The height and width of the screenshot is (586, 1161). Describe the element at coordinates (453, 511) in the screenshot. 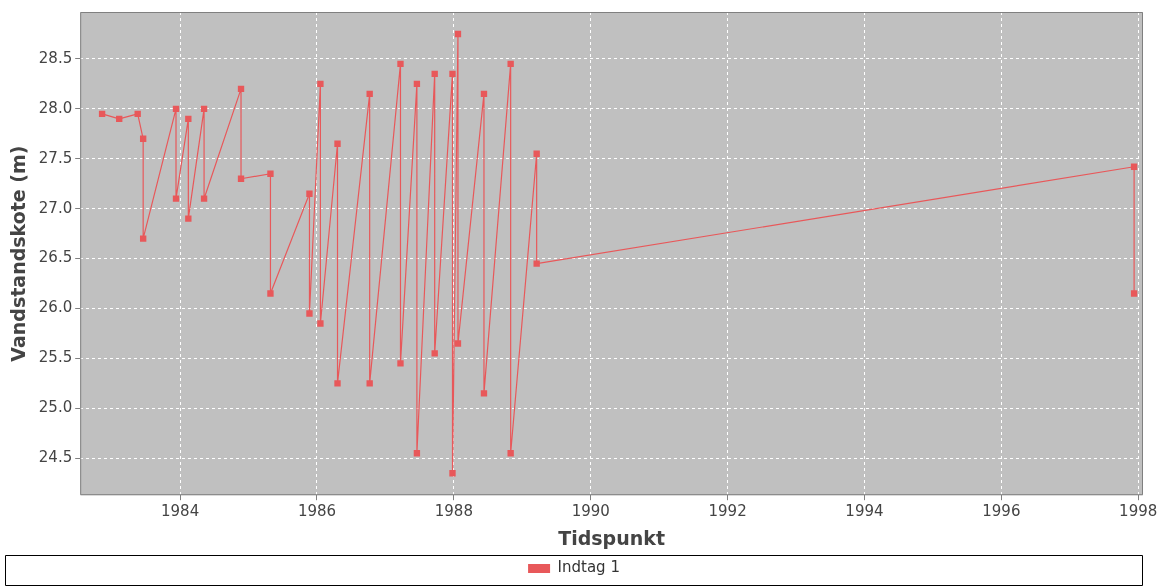

I see `x-tick-label: 1988` at that location.